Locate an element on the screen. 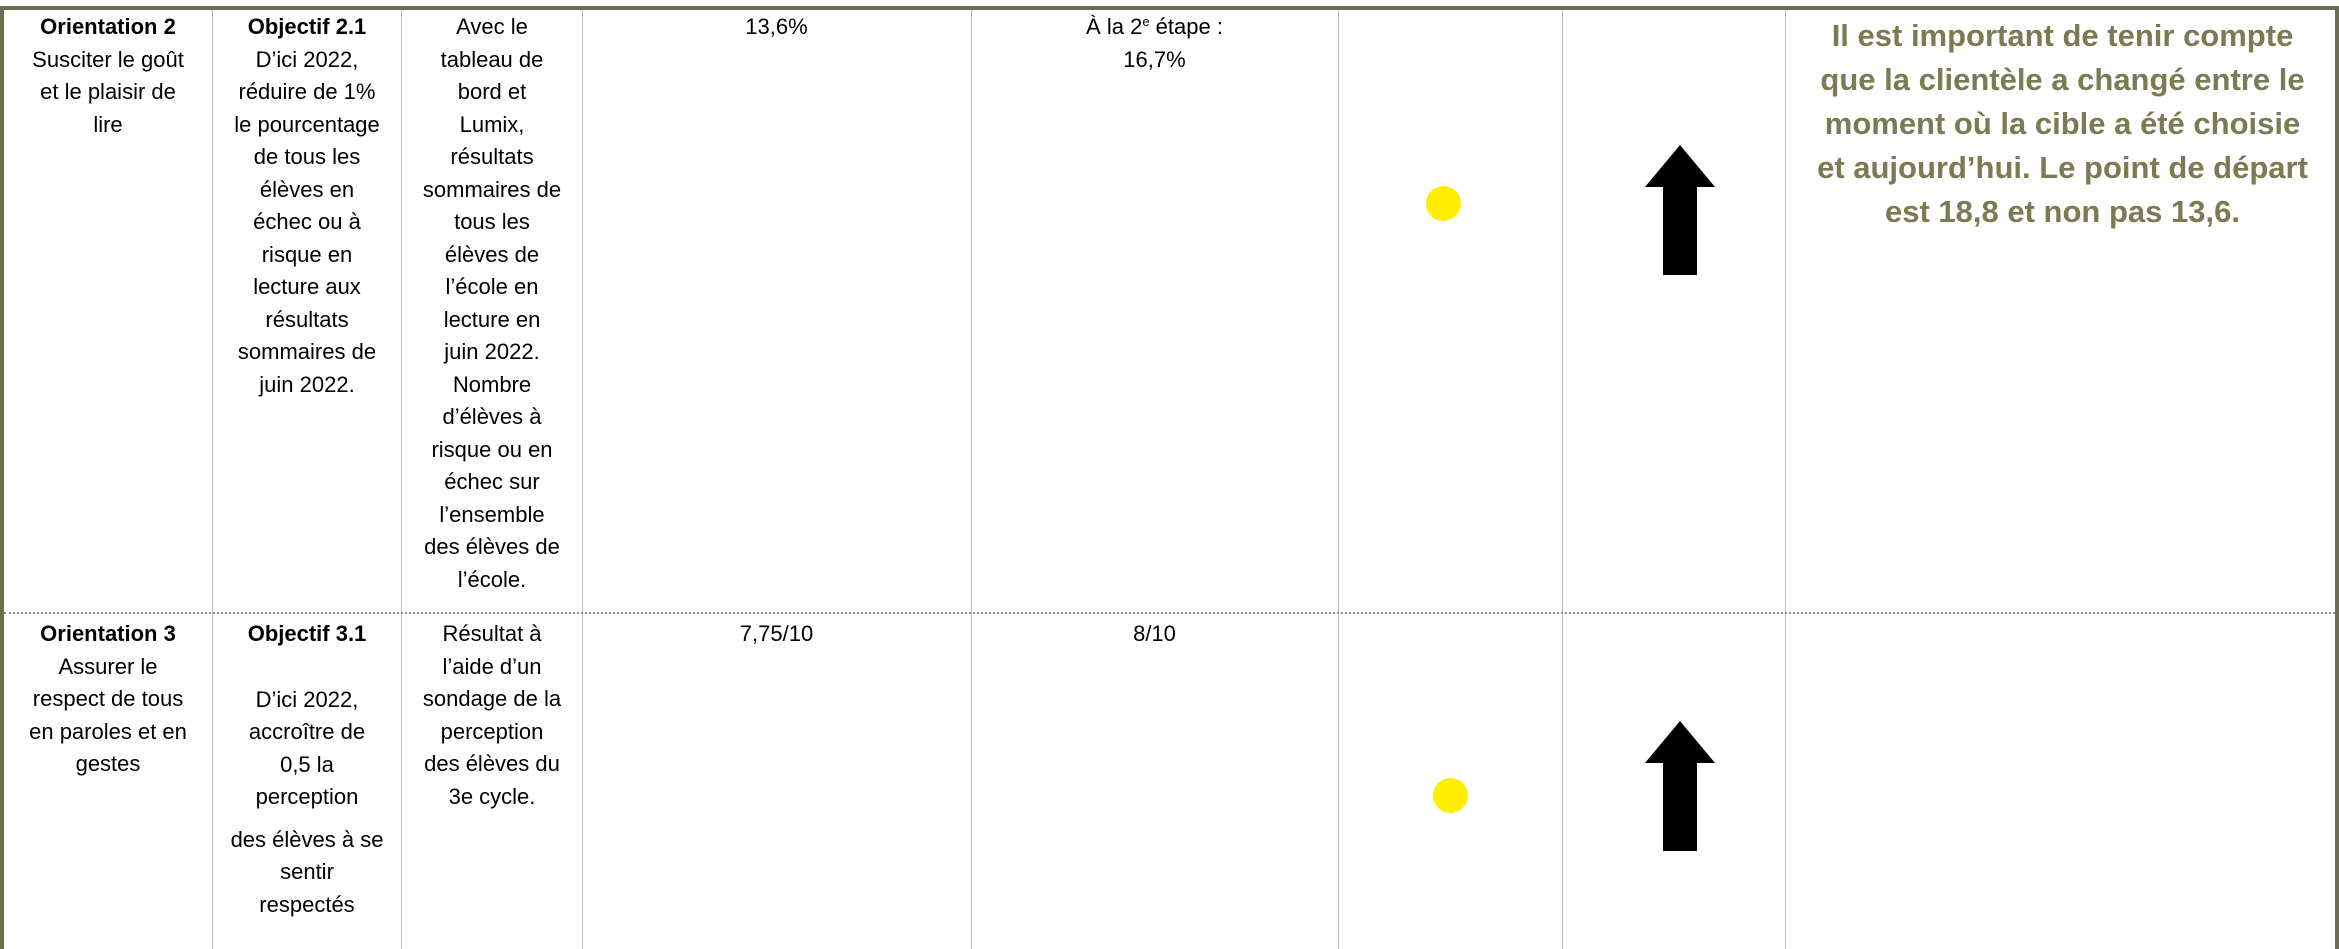 The width and height of the screenshot is (2339, 949). objective-line: échec ou à is located at coordinates (307, 221).